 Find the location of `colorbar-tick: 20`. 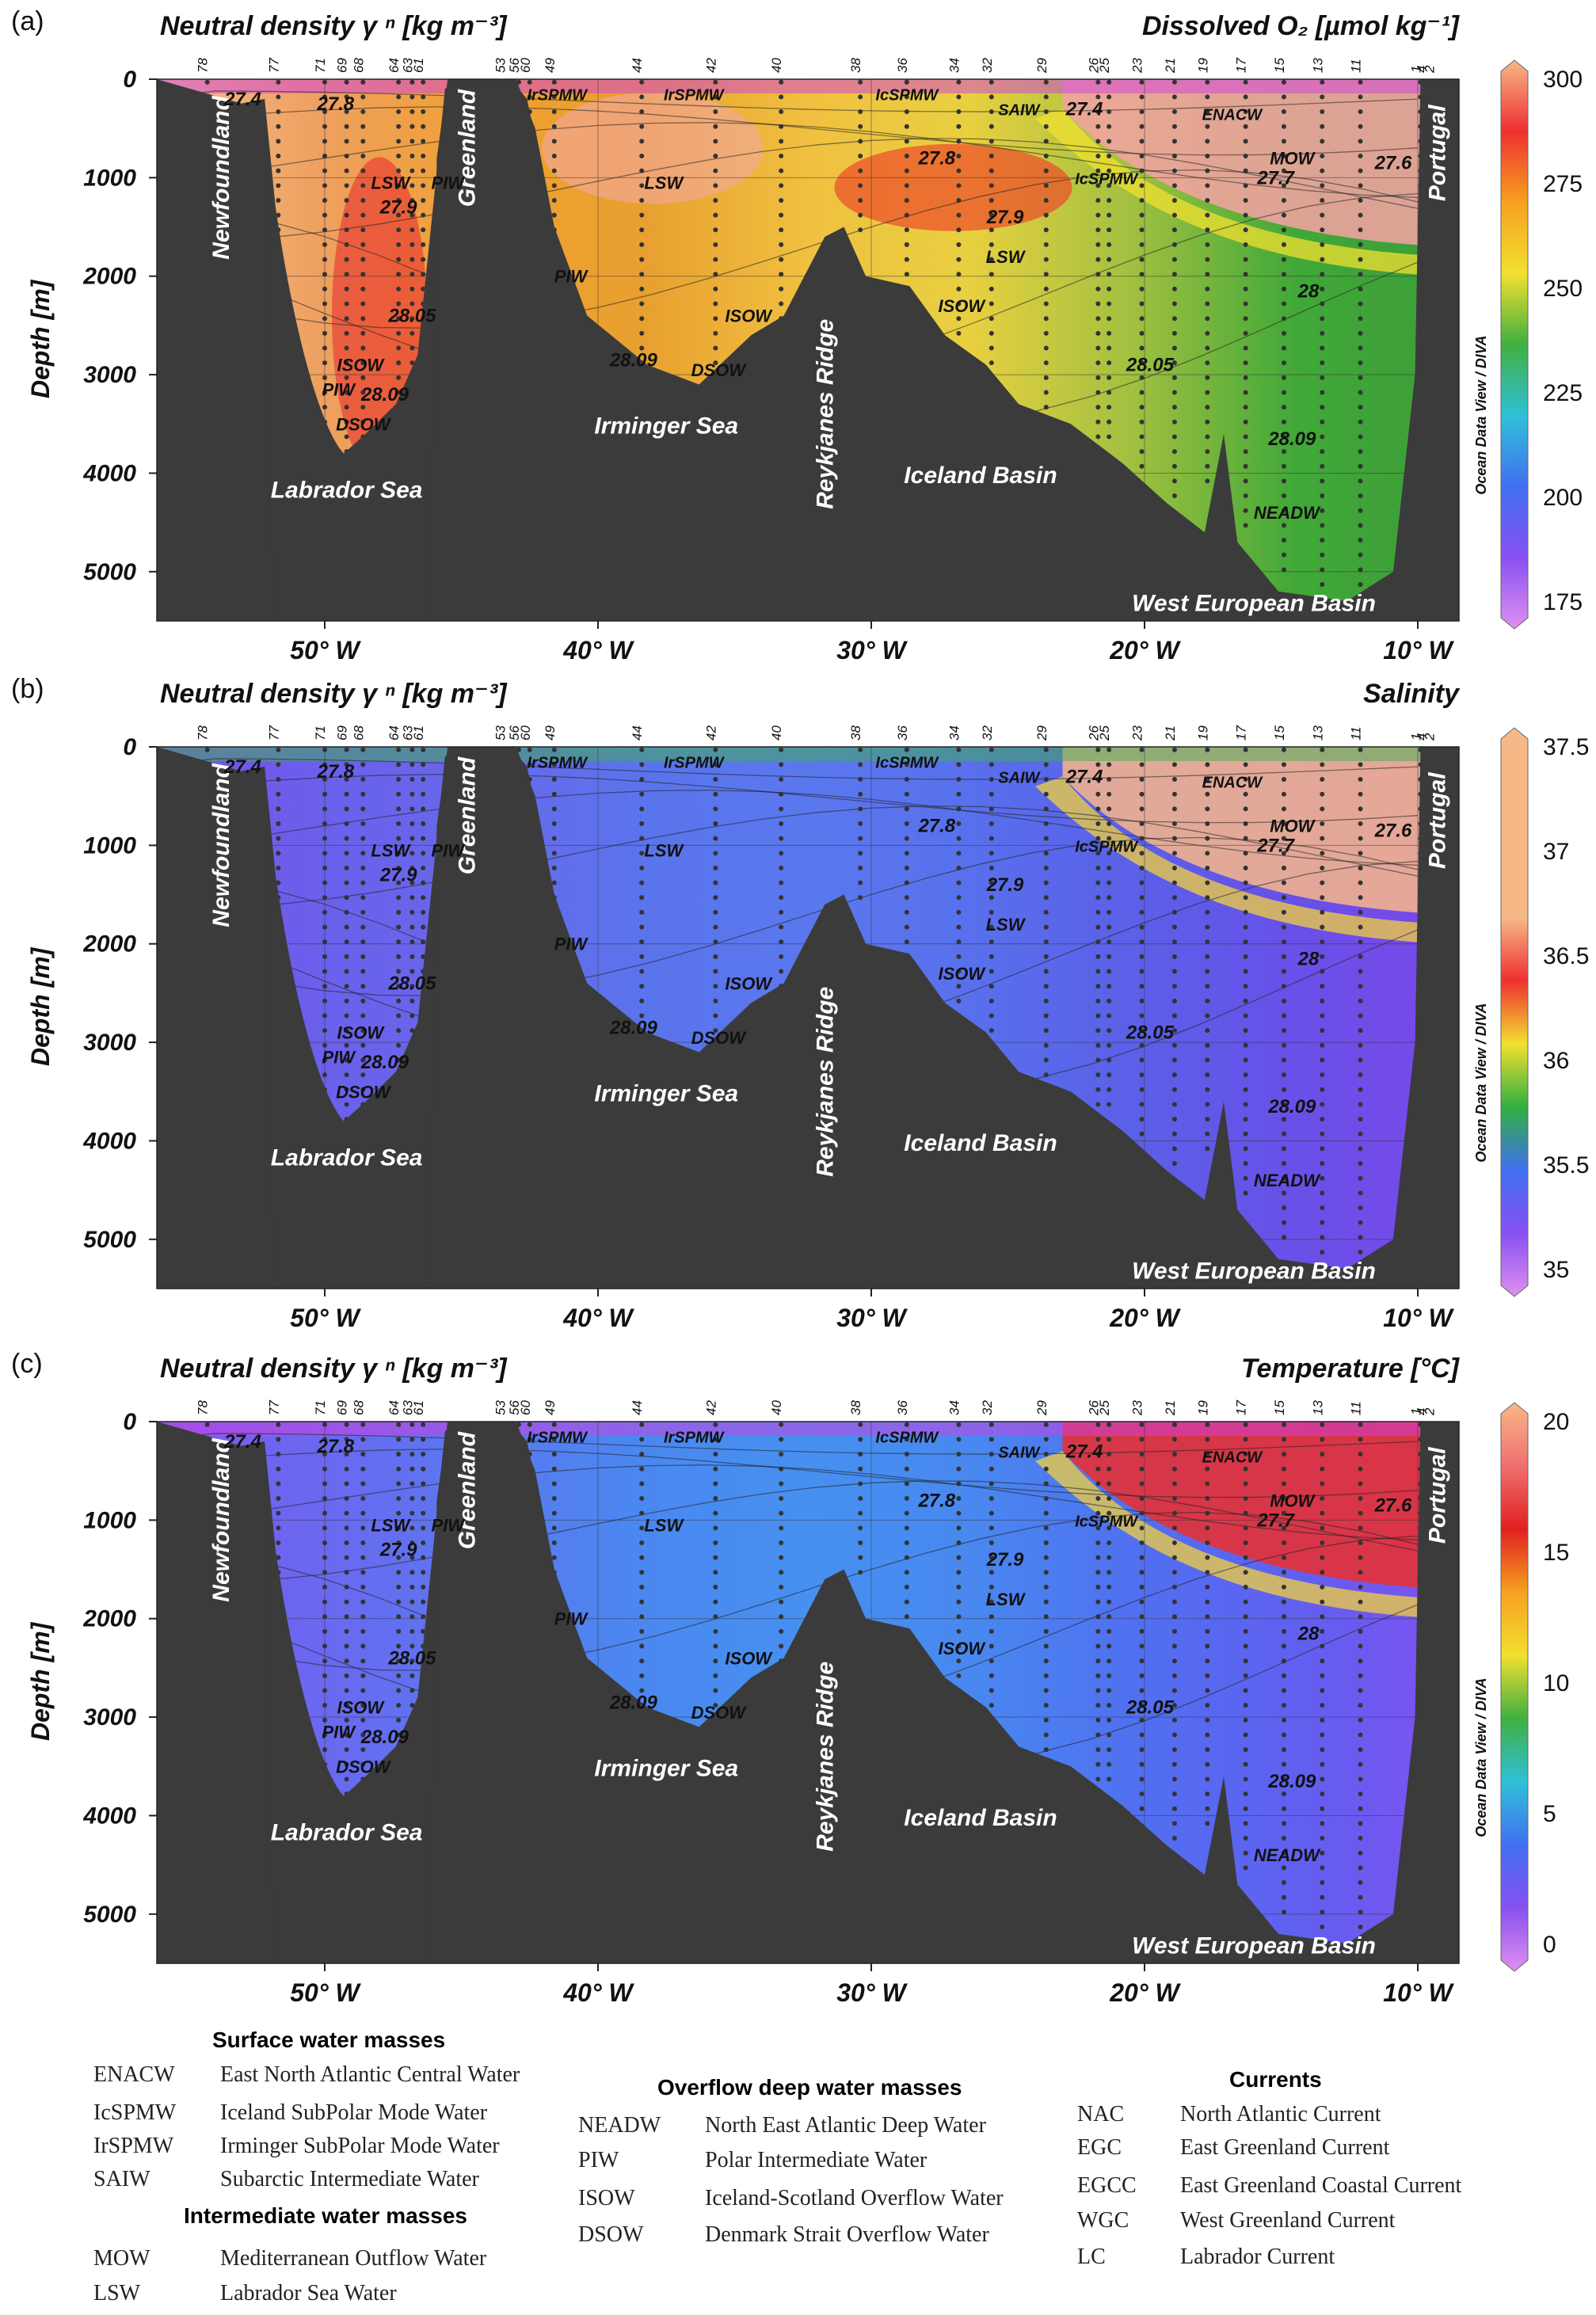

colorbar-tick: 20 is located at coordinates (1556, 1422).